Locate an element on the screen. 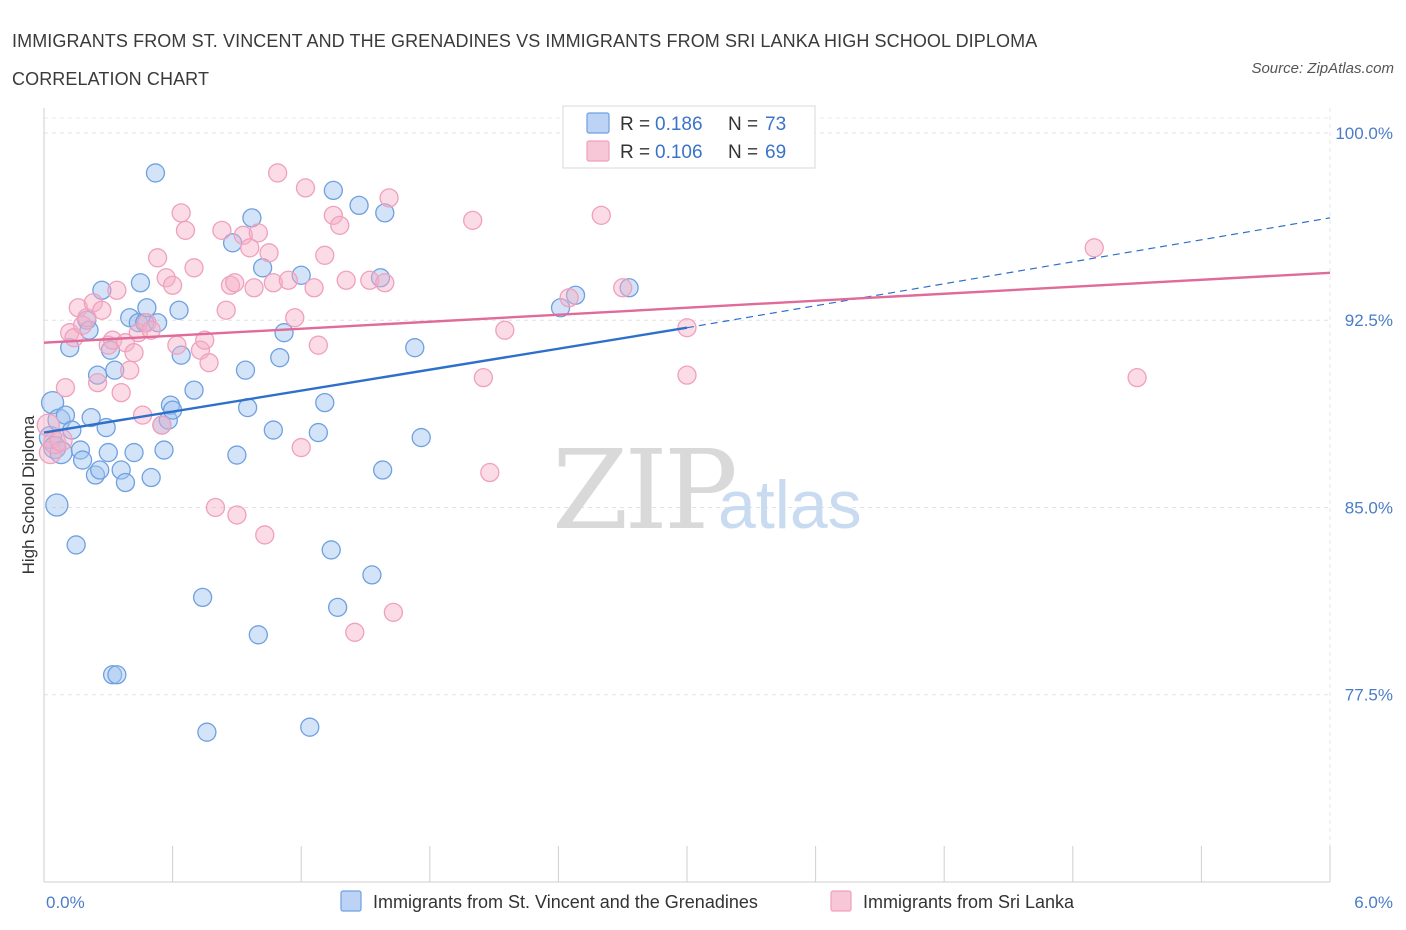 The width and height of the screenshot is (1406, 930). y-tick-labels: 77.5% 85.0% 92.5% 100.0% is located at coordinates (1364, 414).